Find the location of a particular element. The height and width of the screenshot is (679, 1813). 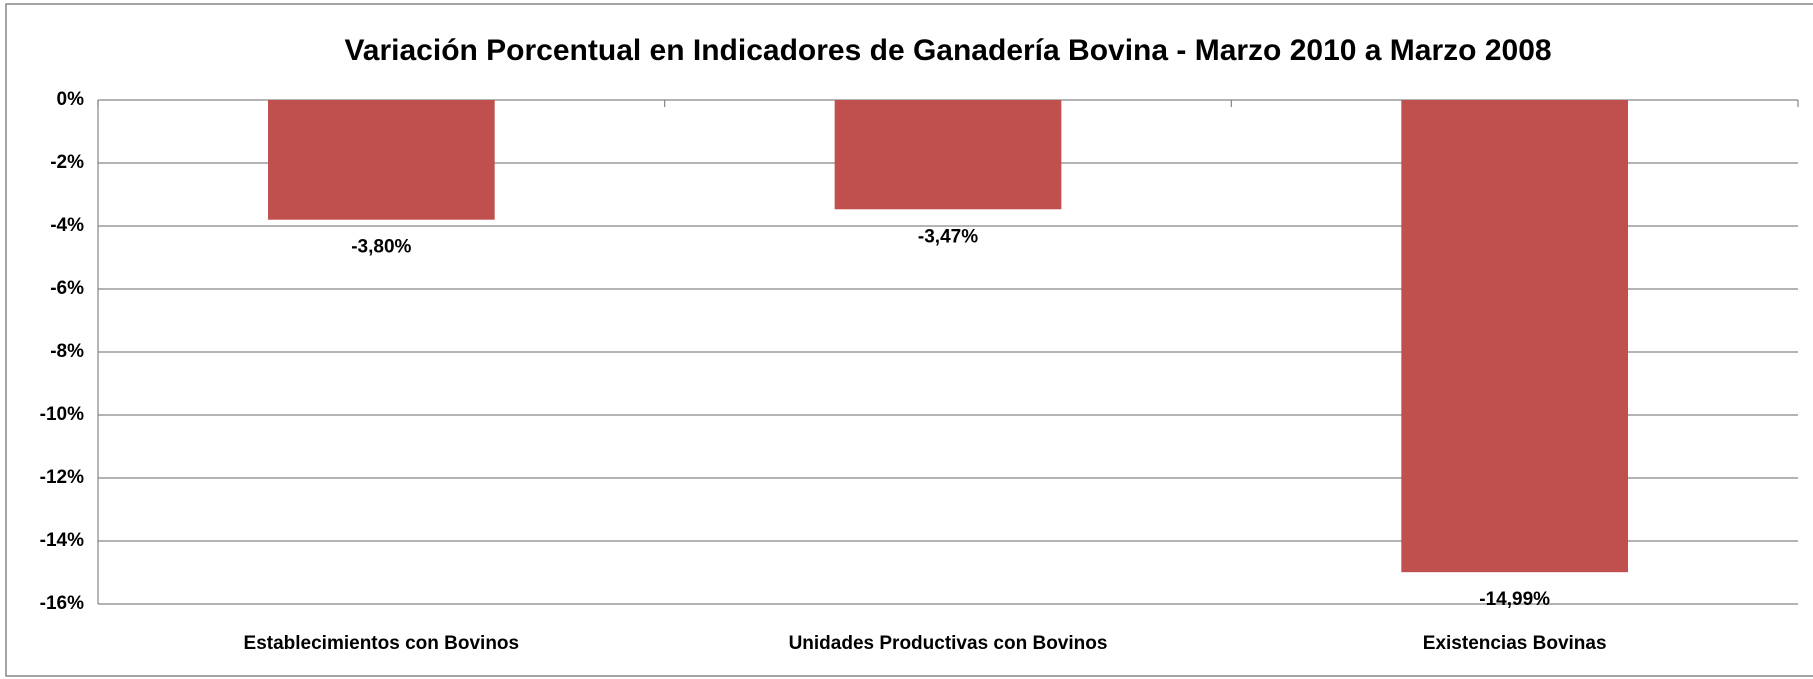

y-tick-label: 0% is located at coordinates (71, 99).